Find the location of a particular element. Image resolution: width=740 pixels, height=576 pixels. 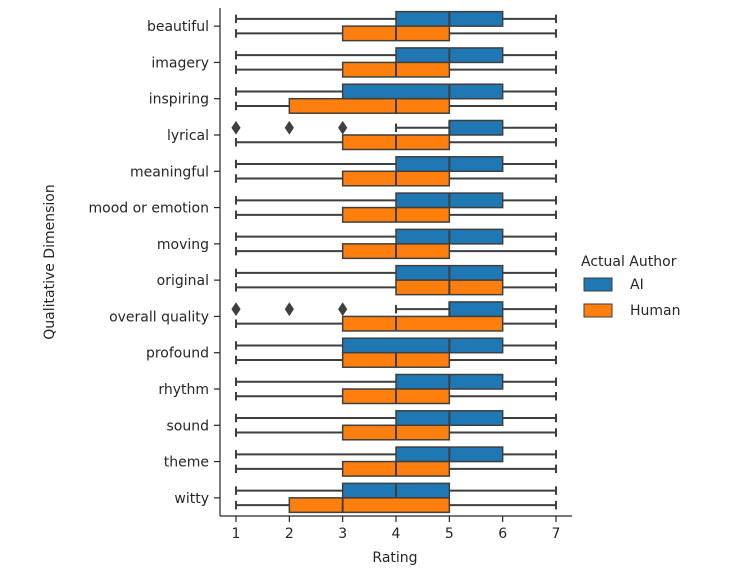

legend-title: Actual Author is located at coordinates (629, 262).